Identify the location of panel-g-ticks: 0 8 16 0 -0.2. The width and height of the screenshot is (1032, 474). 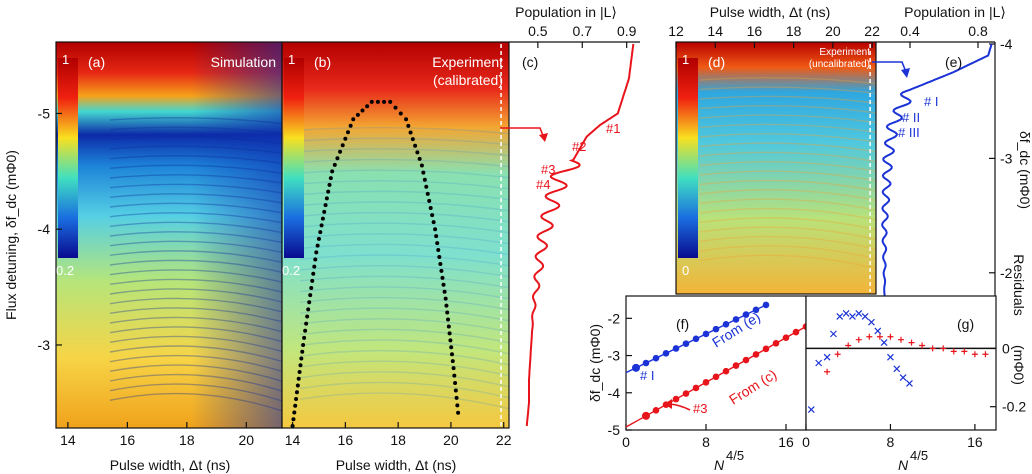
(914, 395).